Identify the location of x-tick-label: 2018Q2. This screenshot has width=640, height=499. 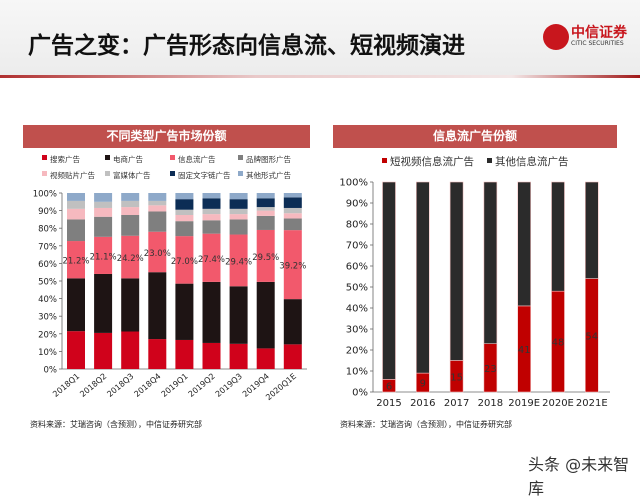
(93, 385).